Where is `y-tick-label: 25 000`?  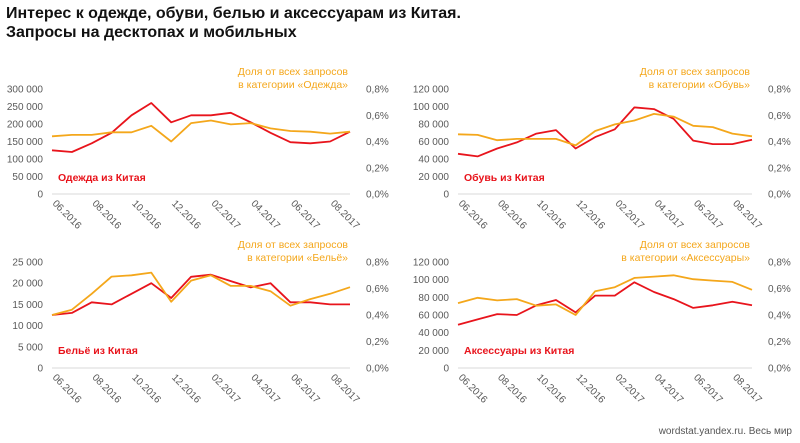 y-tick-label: 25 000 is located at coordinates (27, 263).